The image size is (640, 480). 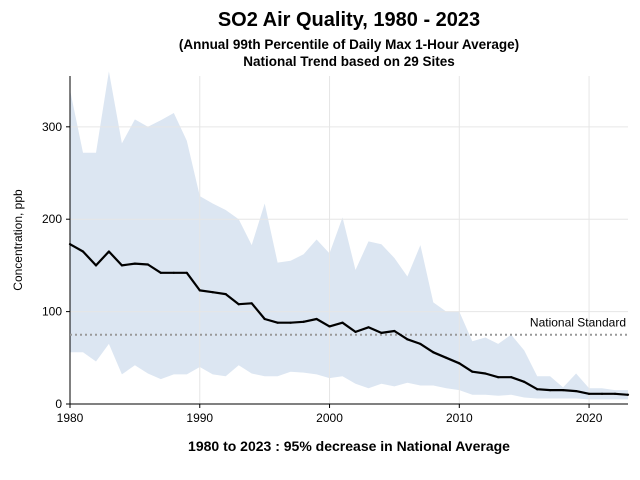 What do you see at coordinates (589, 418) in the screenshot?
I see `x-tick-label: 2020` at bounding box center [589, 418].